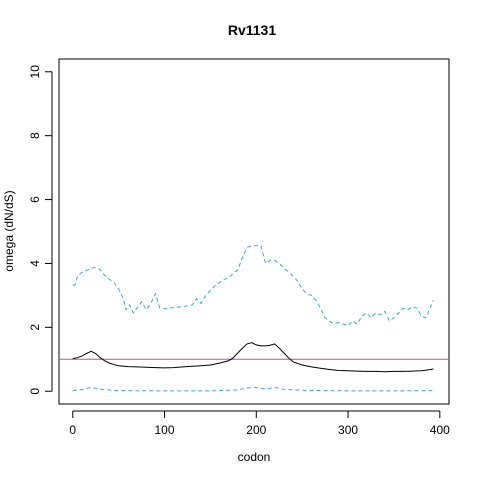 Image resolution: width=480 pixels, height=480 pixels. What do you see at coordinates (35, 391) in the screenshot?
I see `y-tick-label: 0` at bounding box center [35, 391].